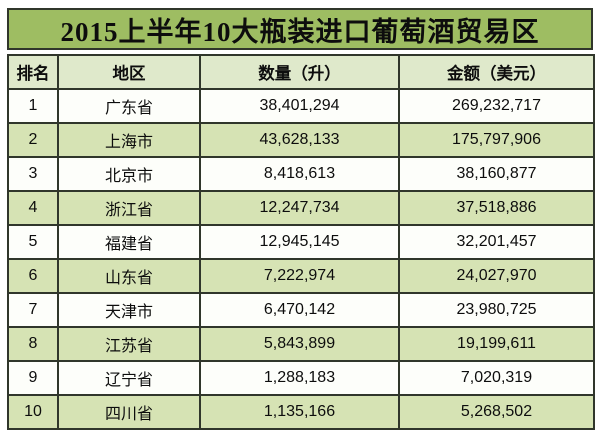 The height and width of the screenshot is (440, 600). I want to click on table-row: 9 辽宁省 1,288,183 7,020,319, so click(301, 378).